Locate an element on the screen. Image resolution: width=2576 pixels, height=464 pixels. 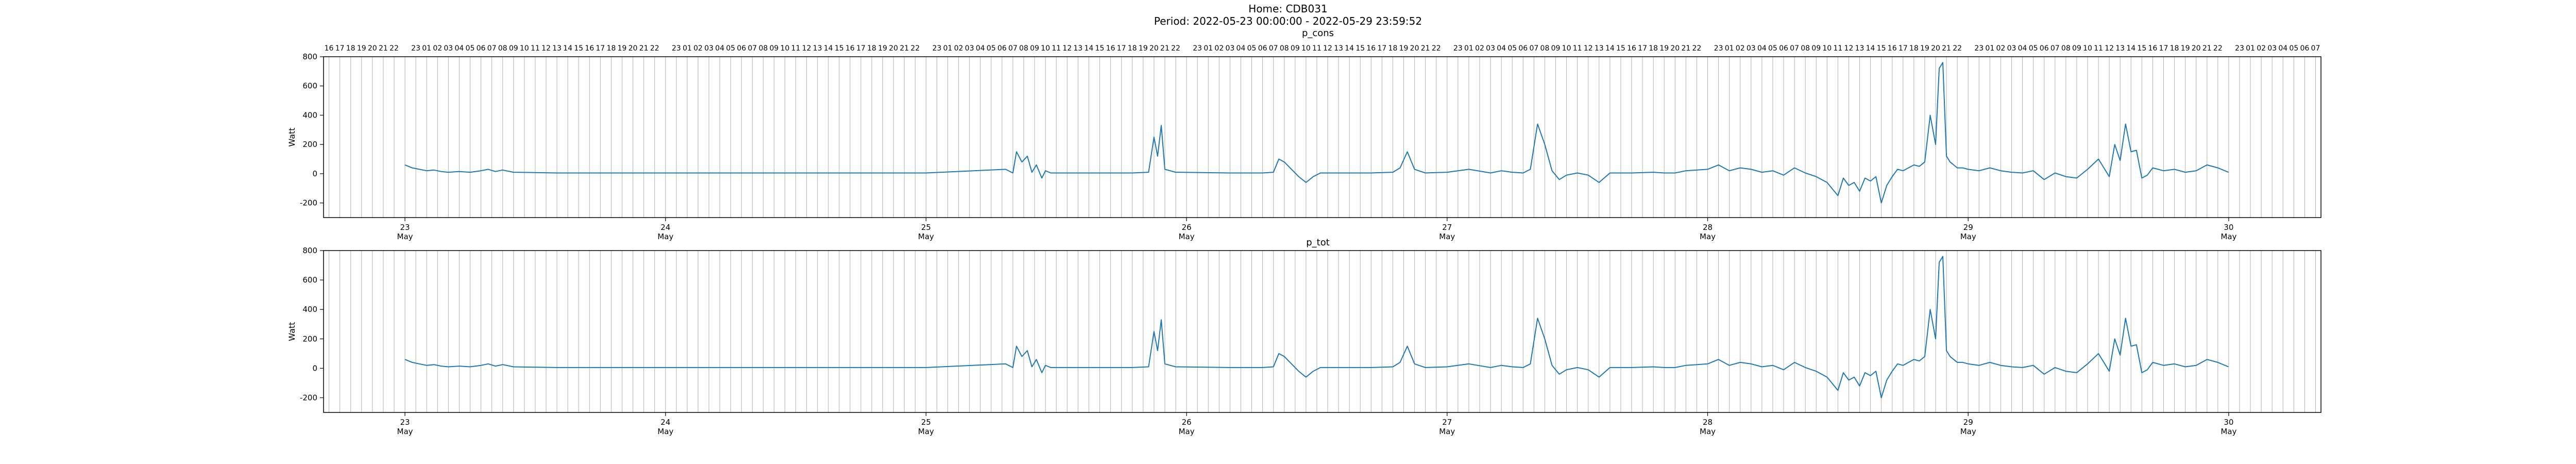
y-tick-label: 600 is located at coordinates (309, 86).